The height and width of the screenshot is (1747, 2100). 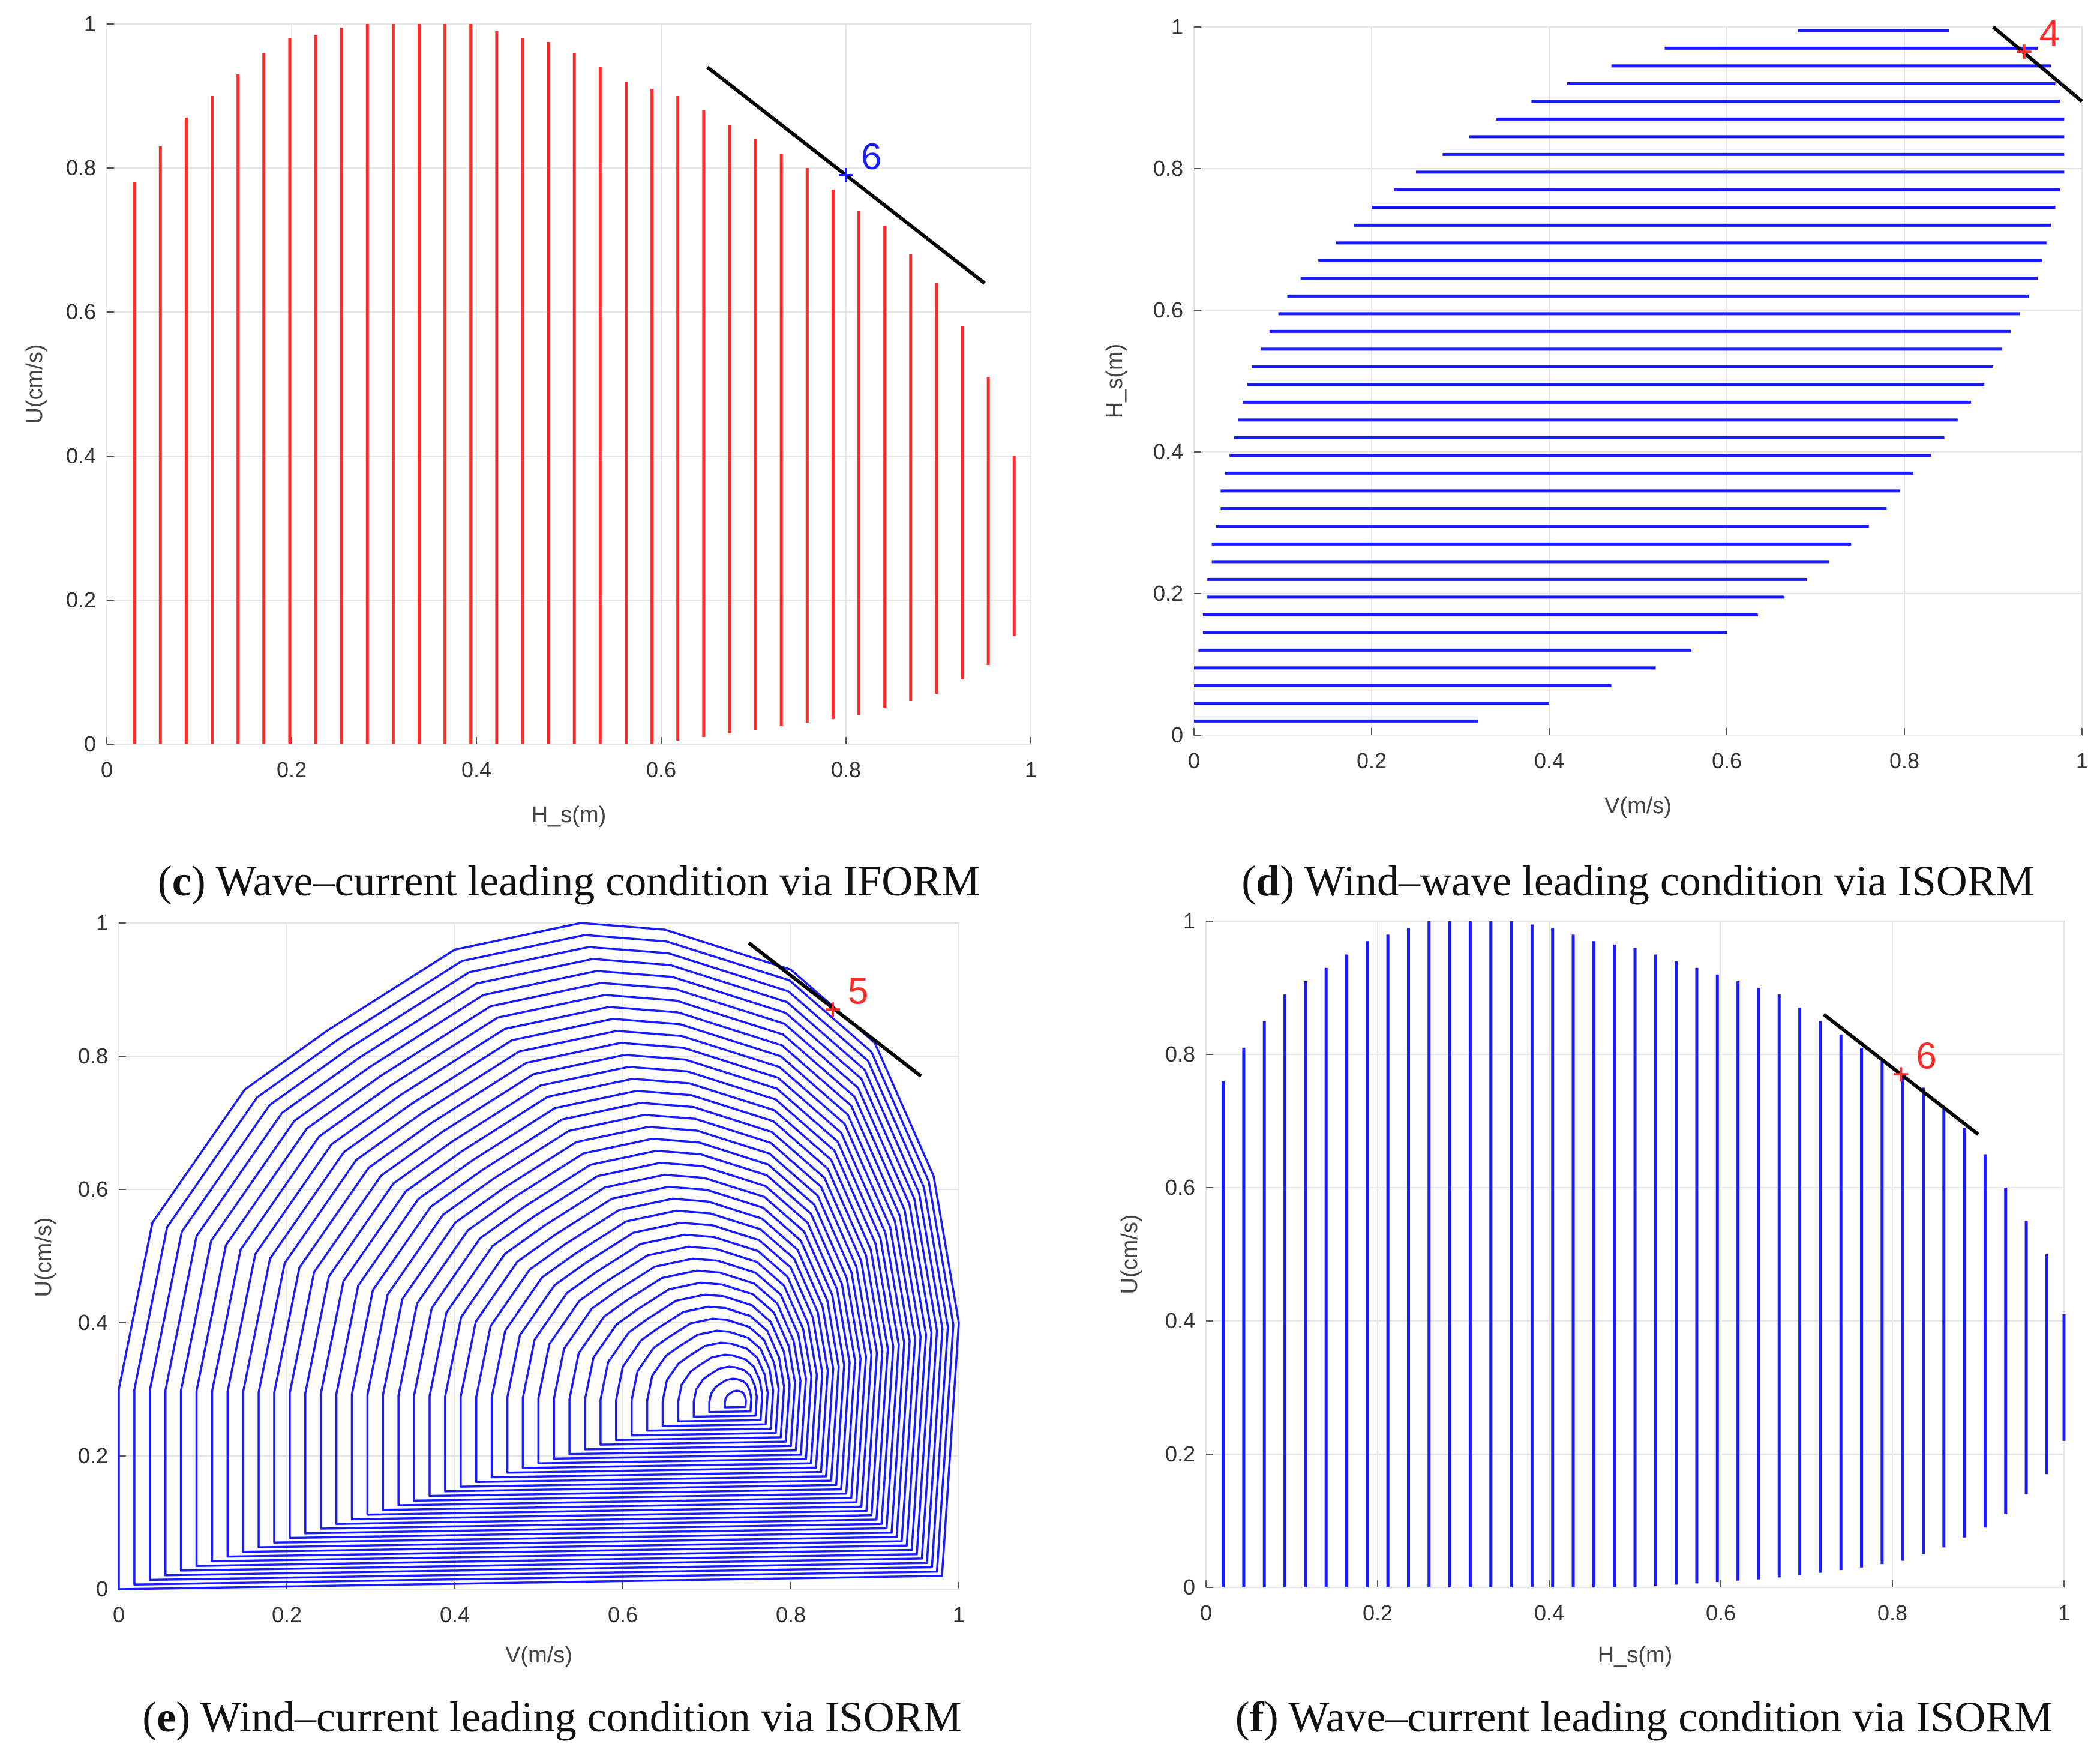 I want to click on overlay: 5, so click(x=835, y=1009).